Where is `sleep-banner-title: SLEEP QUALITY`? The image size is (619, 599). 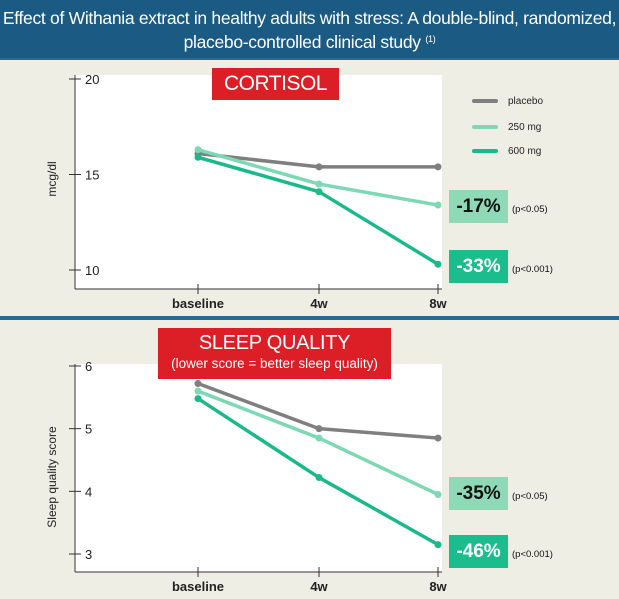
sleep-banner-title: SLEEP QUALITY is located at coordinates (274, 343).